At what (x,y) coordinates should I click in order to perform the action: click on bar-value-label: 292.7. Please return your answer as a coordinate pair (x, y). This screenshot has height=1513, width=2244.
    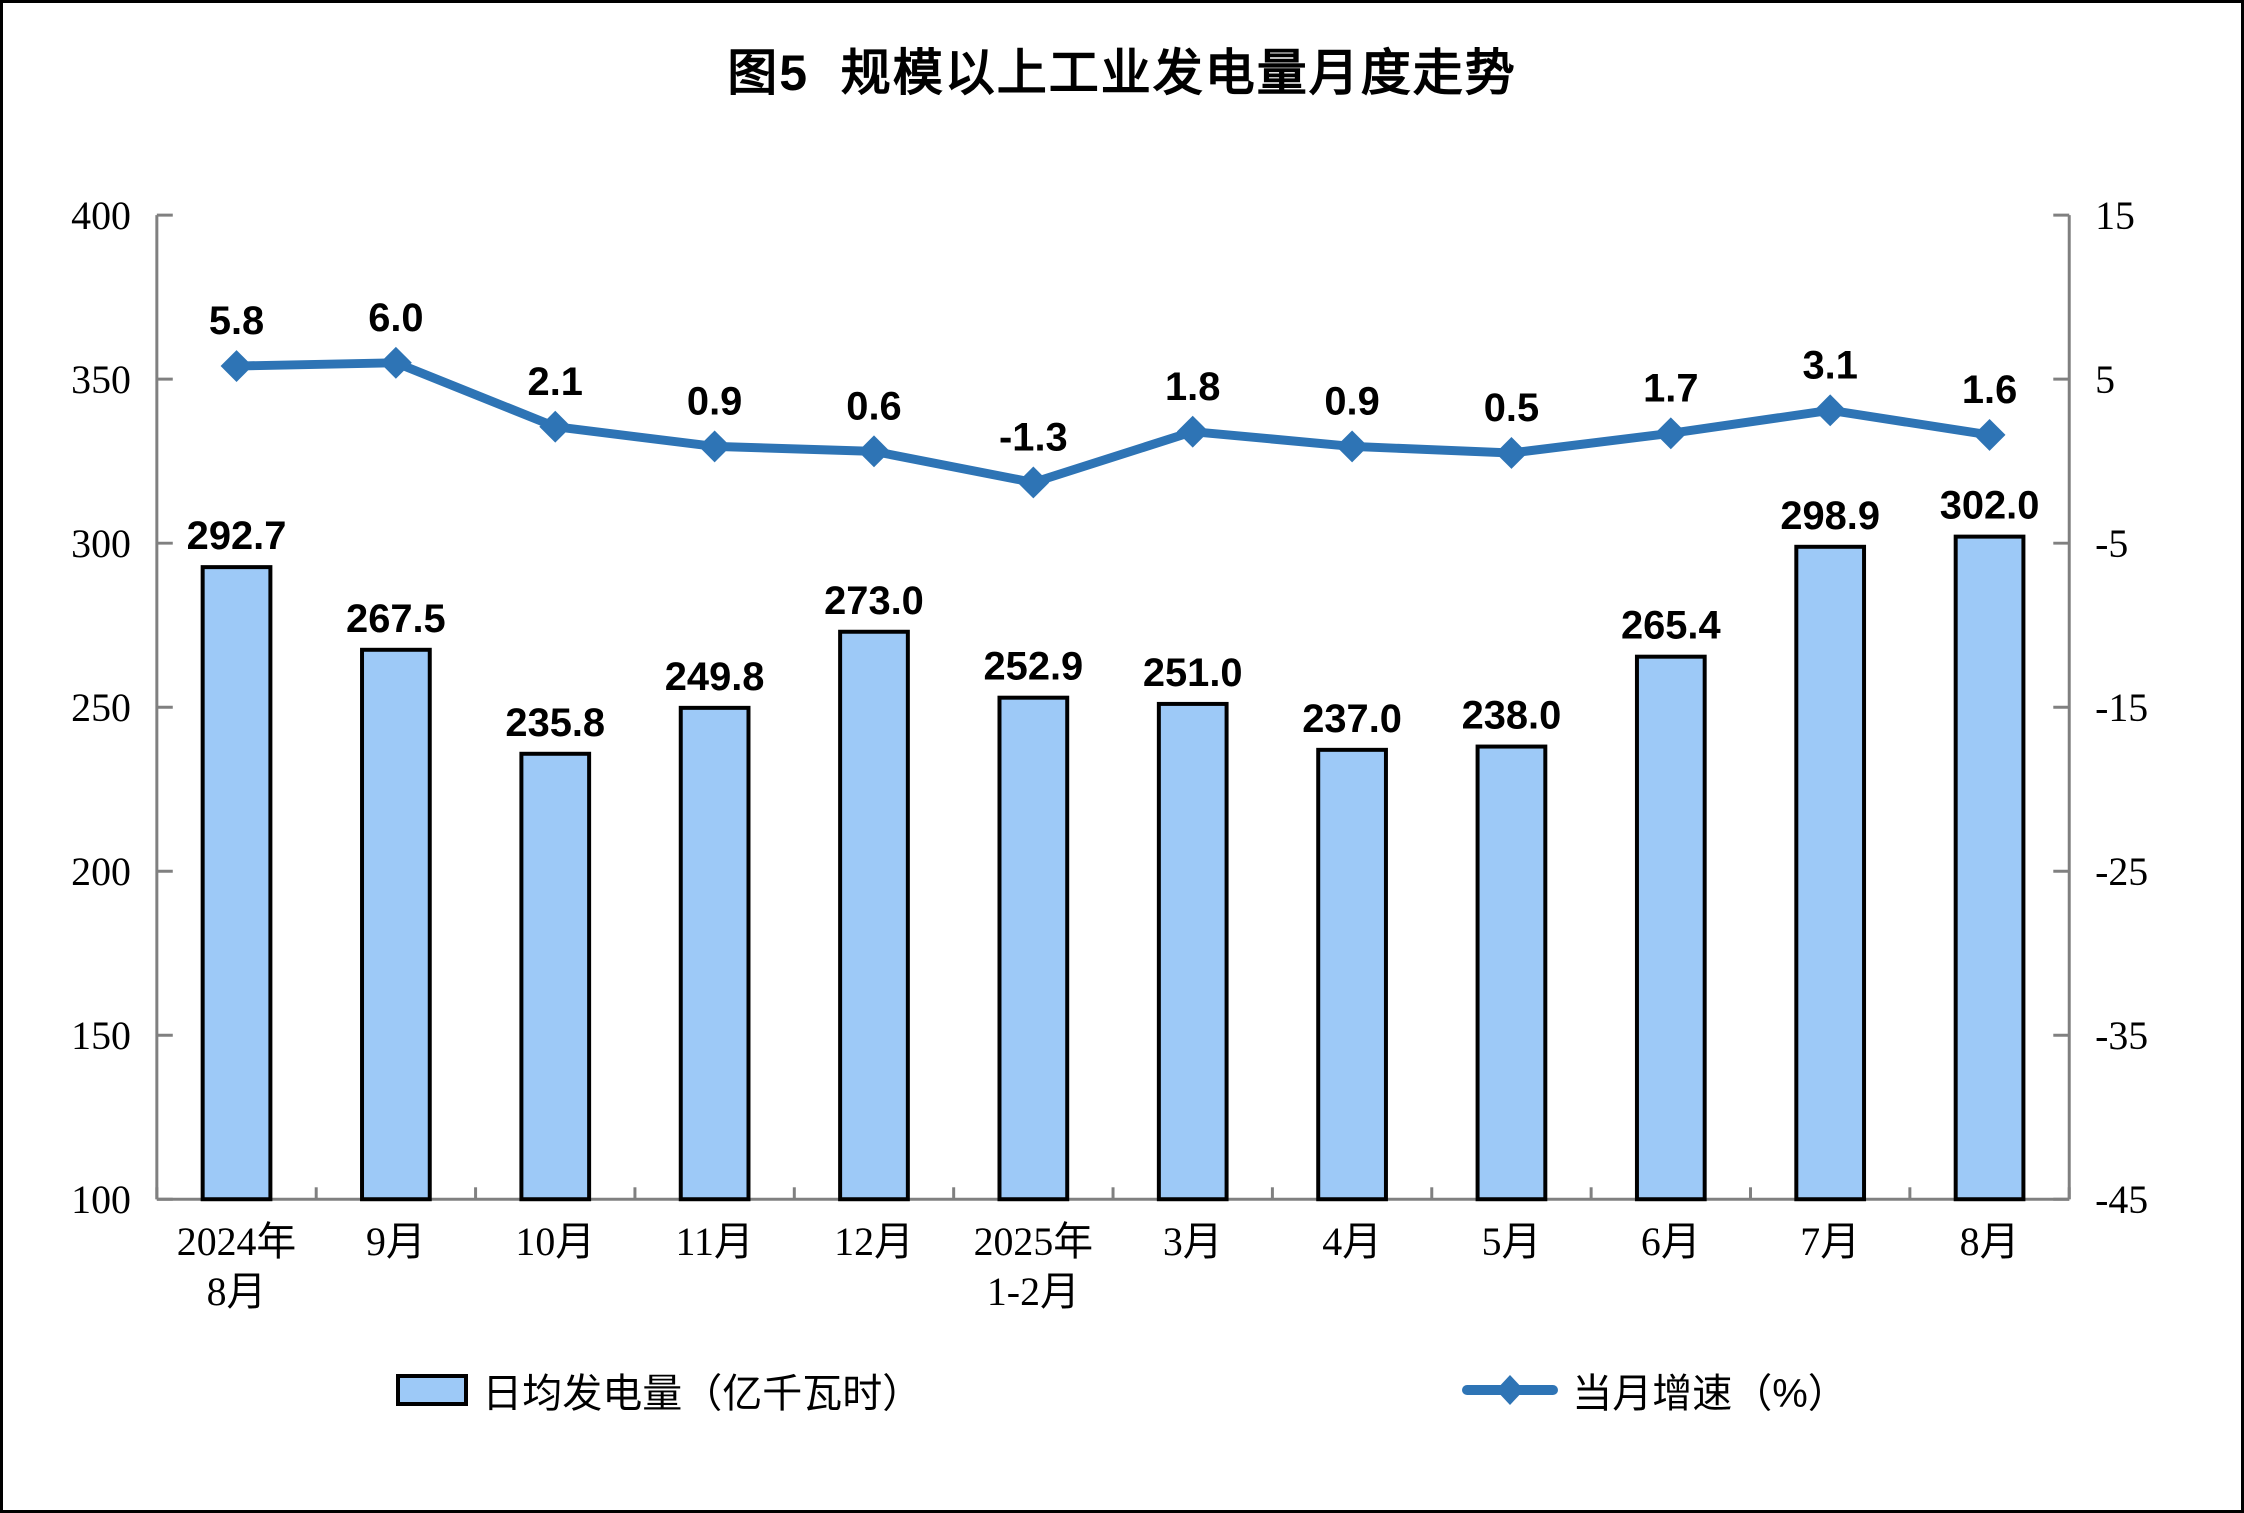
    Looking at the image, I should click on (237, 536).